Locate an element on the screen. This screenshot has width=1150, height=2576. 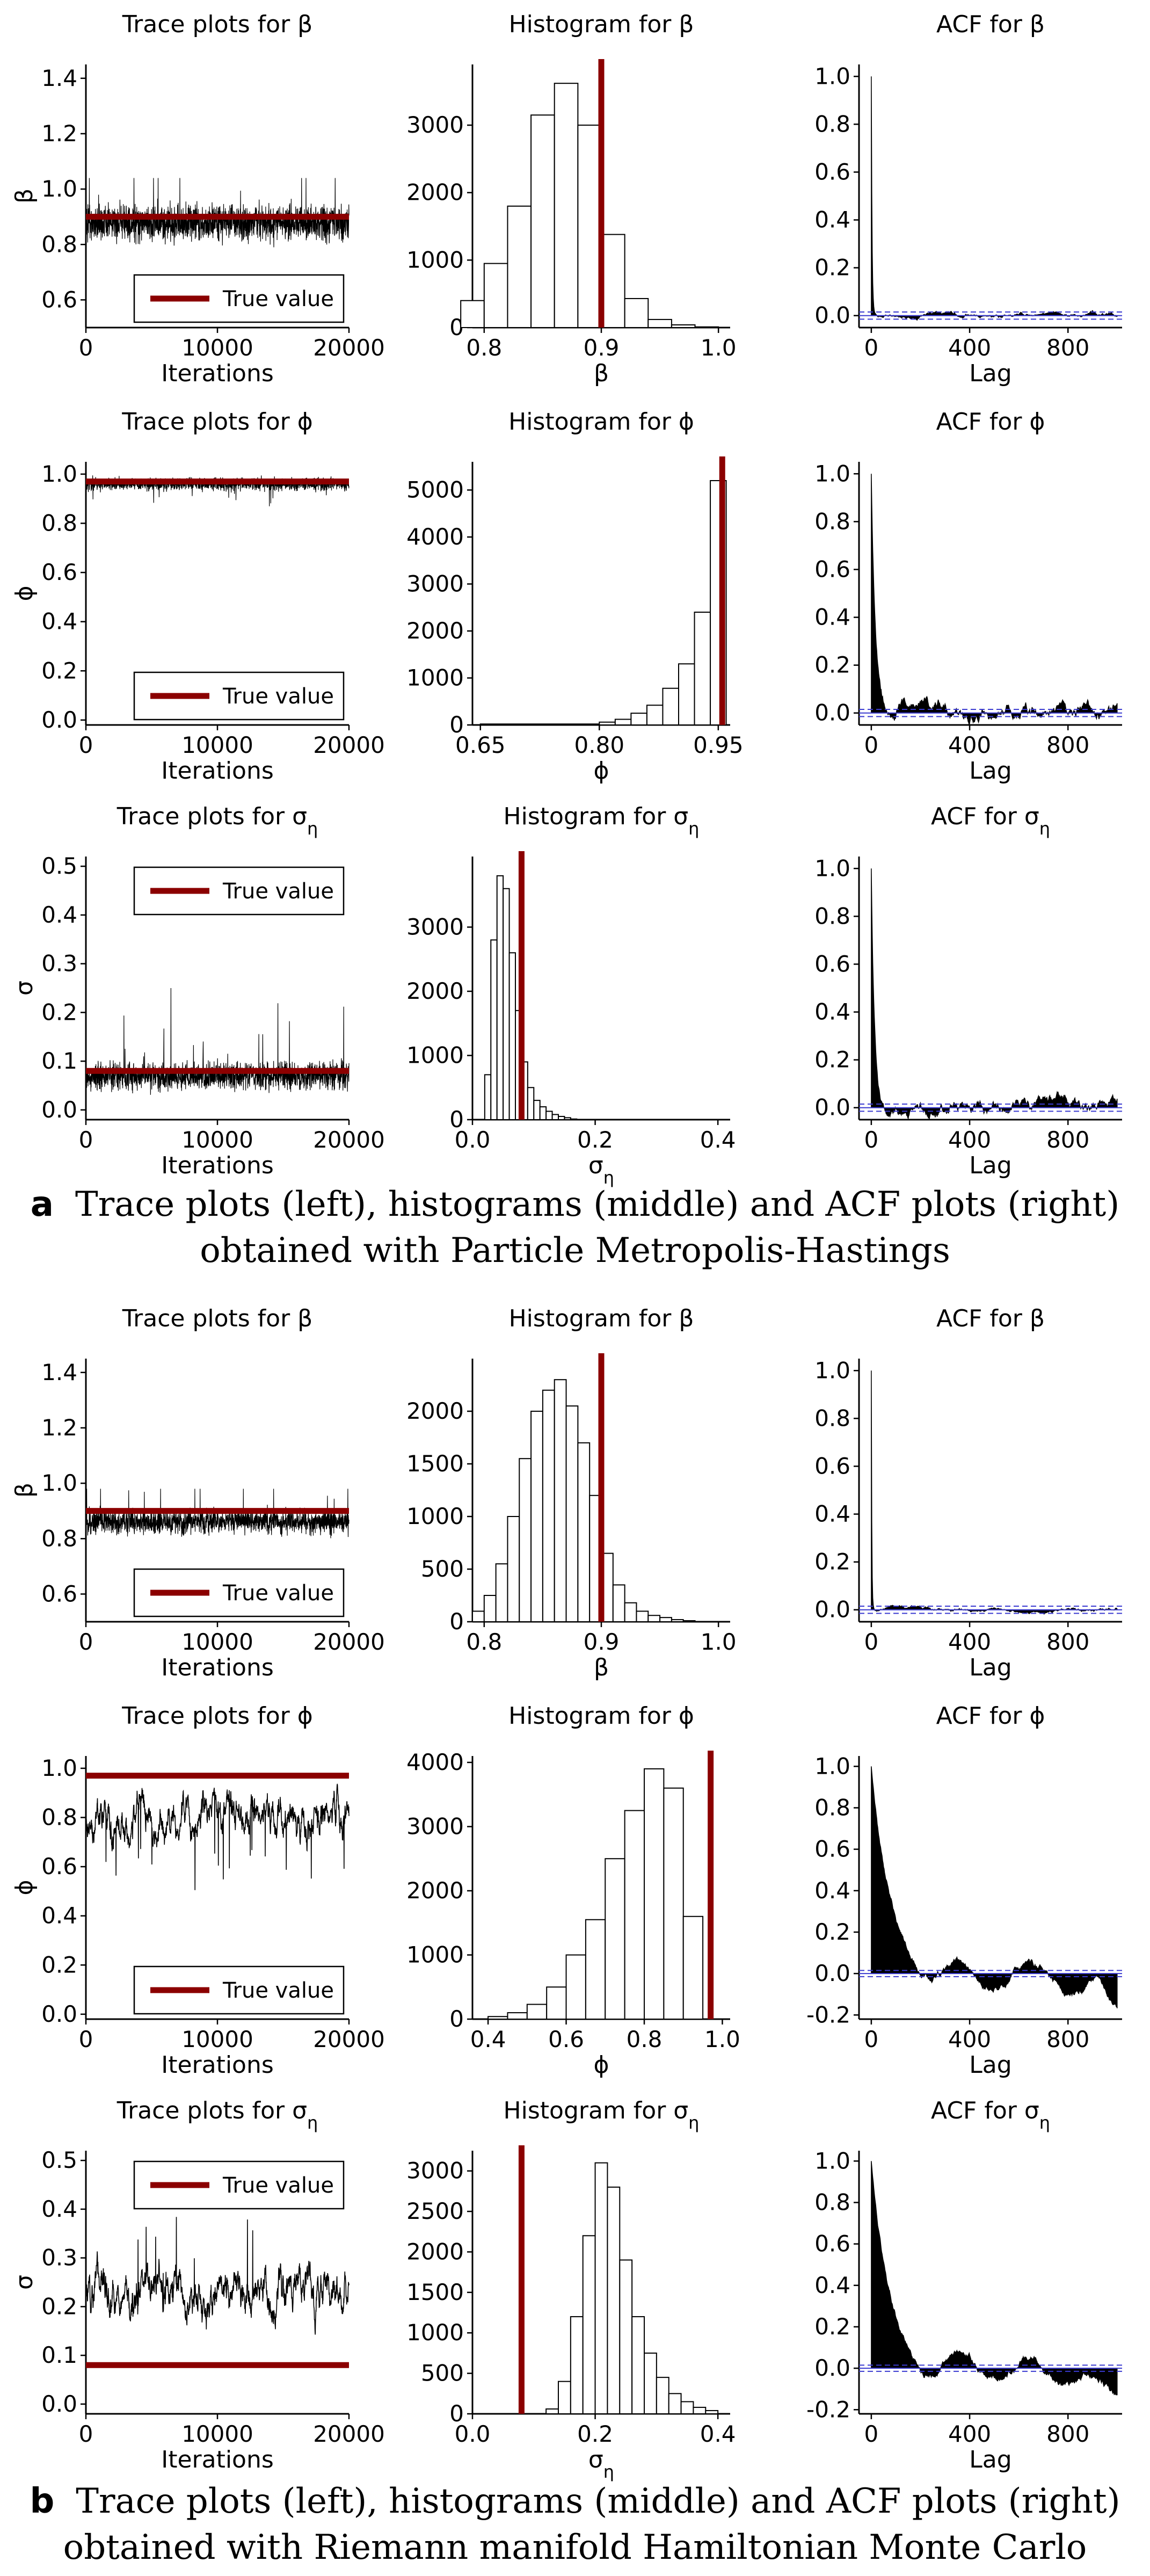
histogram-plot-b-beta: 0 500 1000 1500 2000 0.8 0.9 1.0 is located at coordinates (571, 1504).